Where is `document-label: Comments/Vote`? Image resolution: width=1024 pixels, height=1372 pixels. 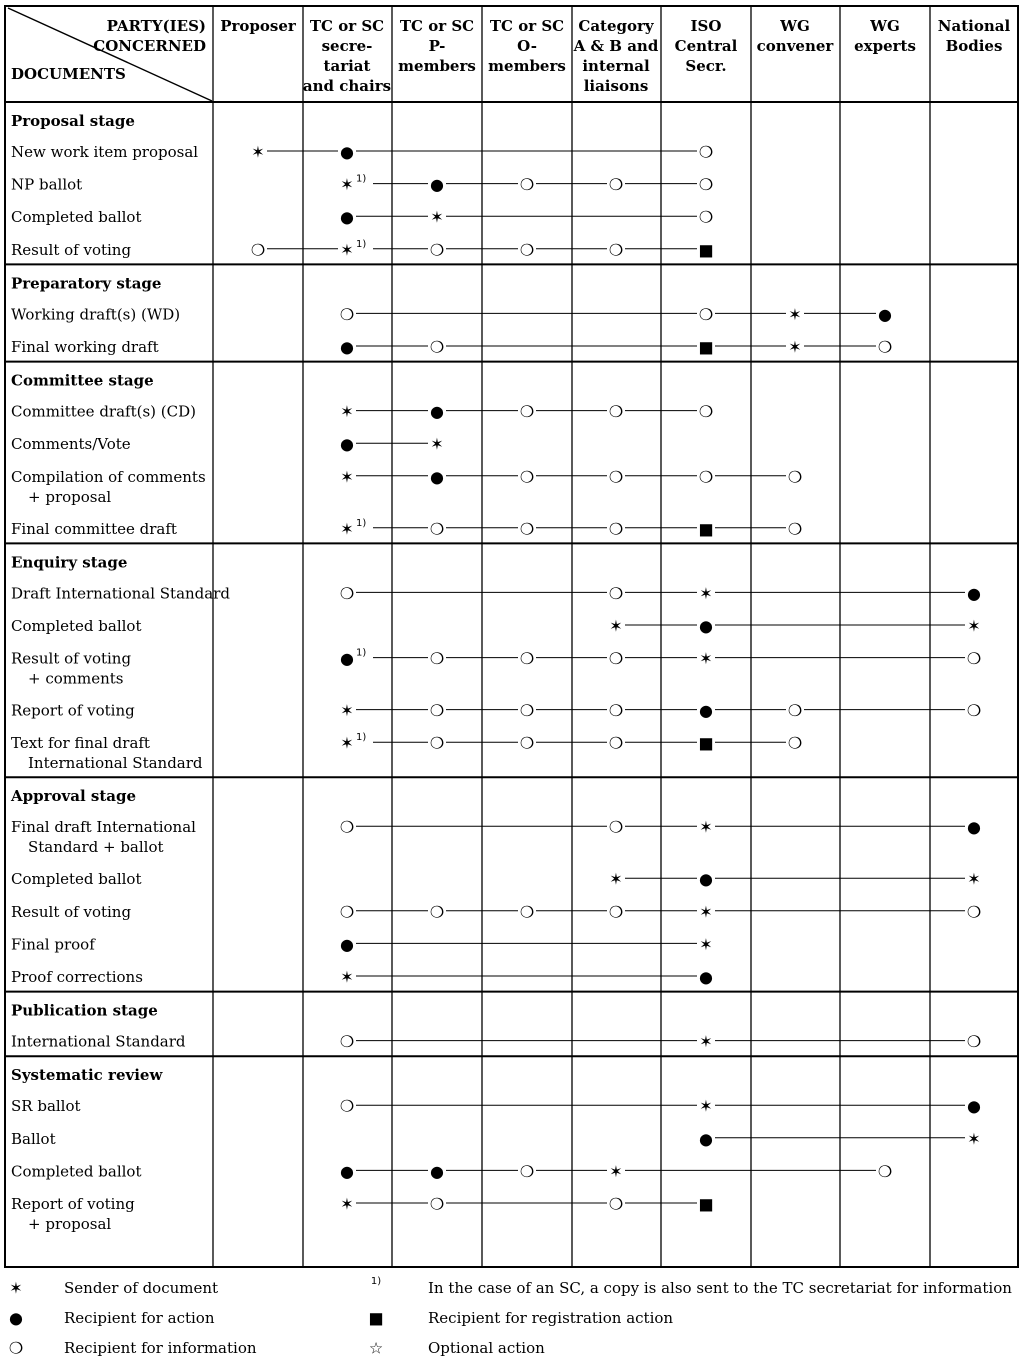
document-label: Comments/Vote is located at coordinates (71, 444).